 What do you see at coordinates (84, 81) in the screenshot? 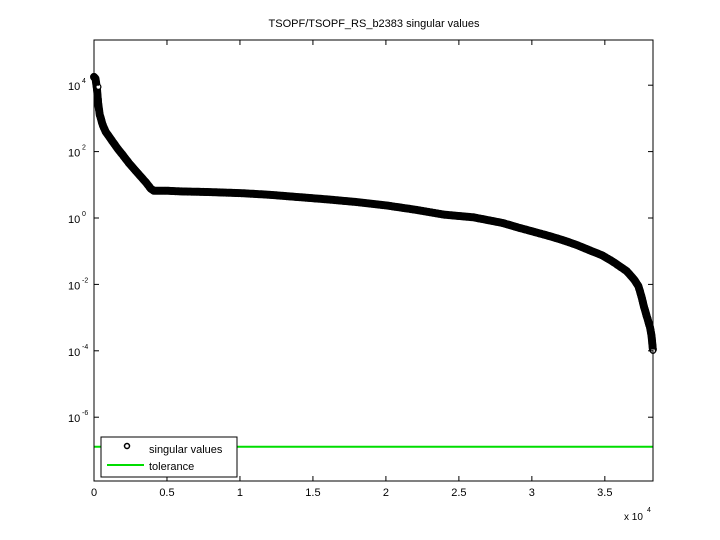
I see `y-tick-exponent: 4` at bounding box center [84, 81].